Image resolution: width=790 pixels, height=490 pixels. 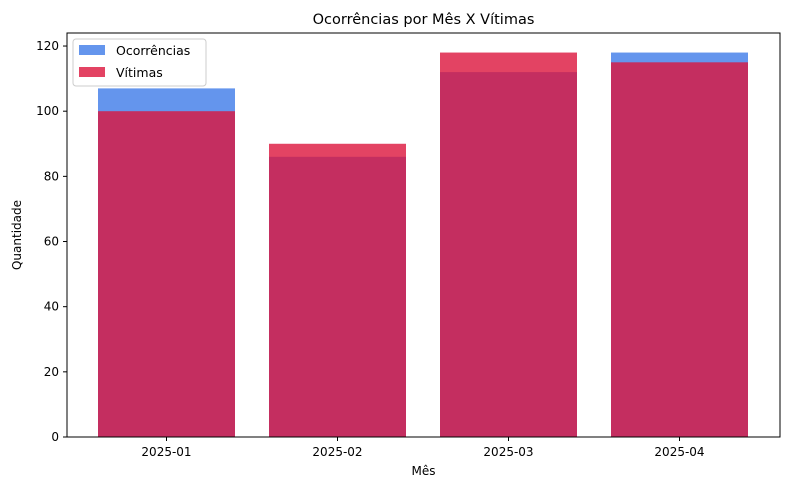 What do you see at coordinates (424, 471) in the screenshot?
I see `x-axis-title: Mês` at bounding box center [424, 471].